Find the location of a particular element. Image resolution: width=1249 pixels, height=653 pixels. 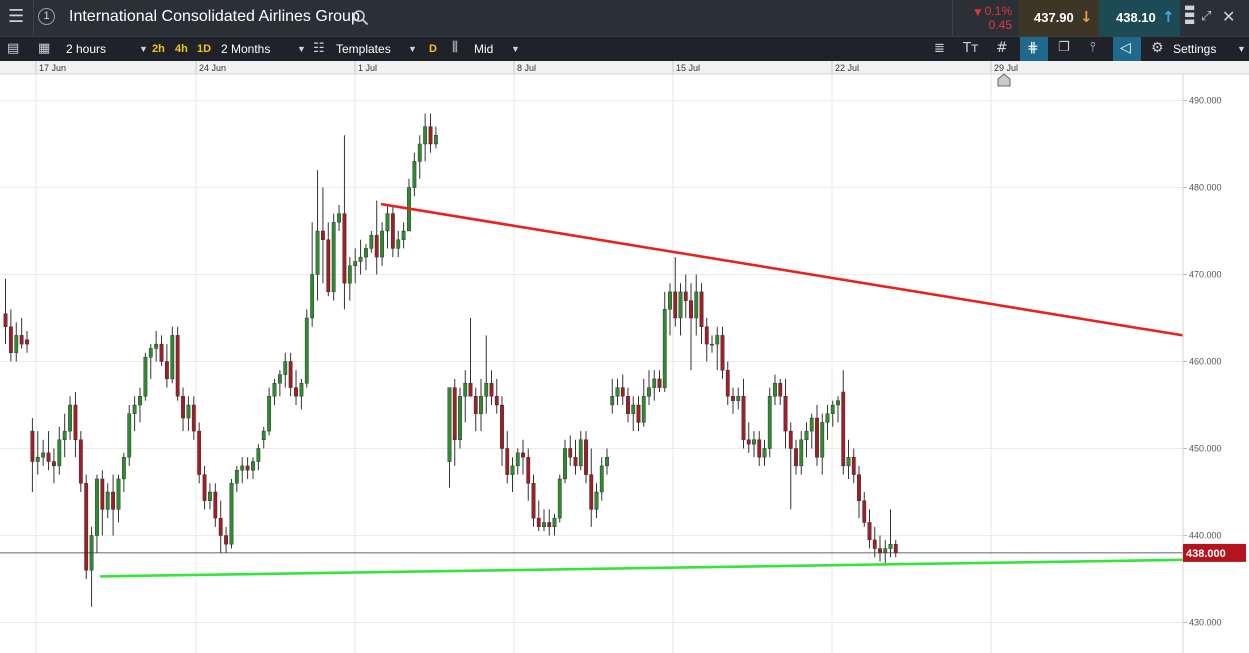

indicators-icon: ≣ is located at coordinates (939, 48).